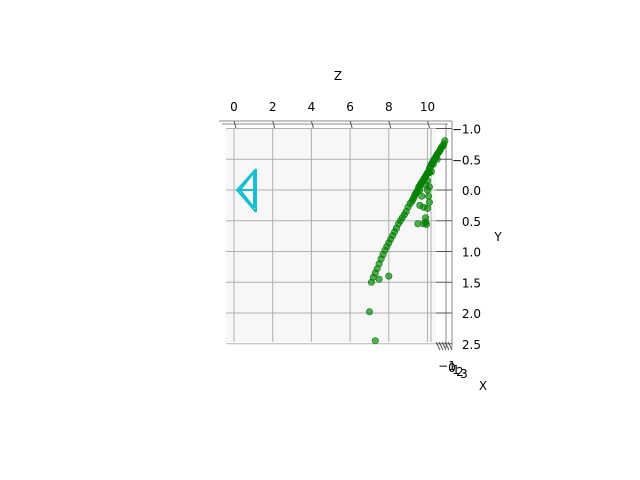 The height and width of the screenshot is (480, 640). Describe the element at coordinates (471, 191) in the screenshot. I see `y-tick-label: 0.0` at that location.